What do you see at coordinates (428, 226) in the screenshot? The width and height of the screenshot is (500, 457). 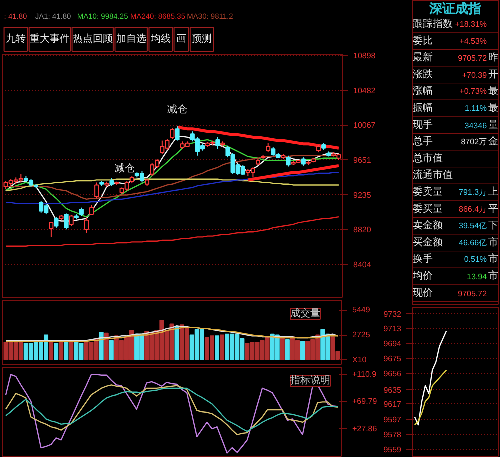 I see `text: 卖金额` at bounding box center [428, 226].